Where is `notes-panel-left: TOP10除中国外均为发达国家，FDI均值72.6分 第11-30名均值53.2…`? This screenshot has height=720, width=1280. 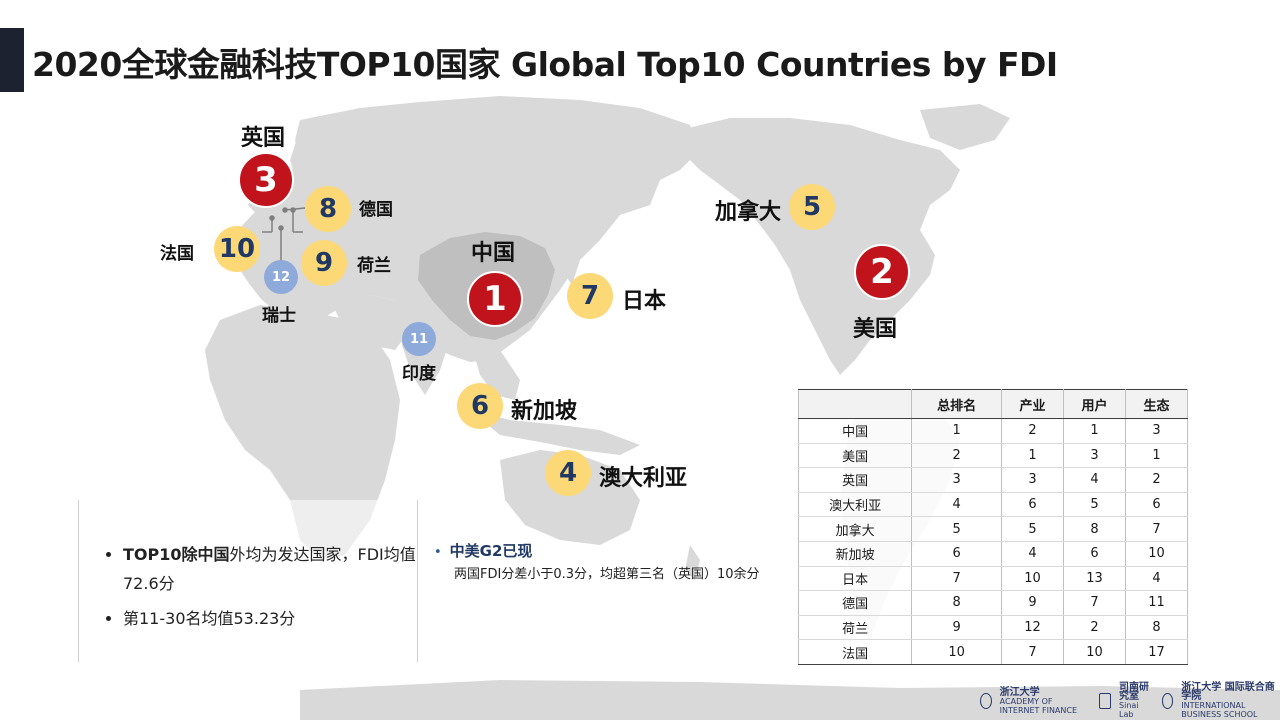 notes-panel-left: TOP10除中国外均为发达国家，FDI均值72.6分 第11-30名均值53.2… is located at coordinates (248, 581).